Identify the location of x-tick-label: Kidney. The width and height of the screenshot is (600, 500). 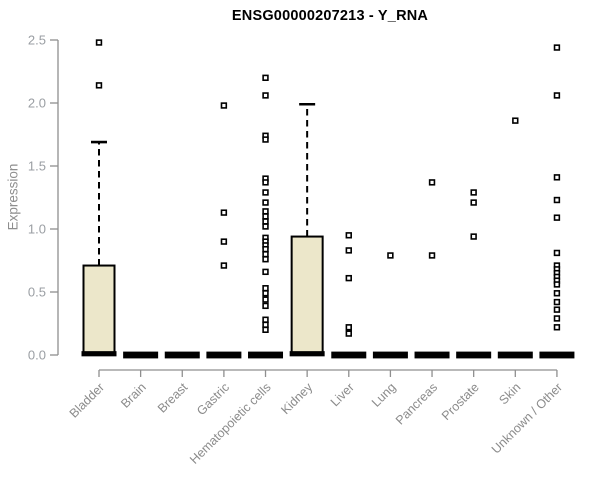
(296, 398).